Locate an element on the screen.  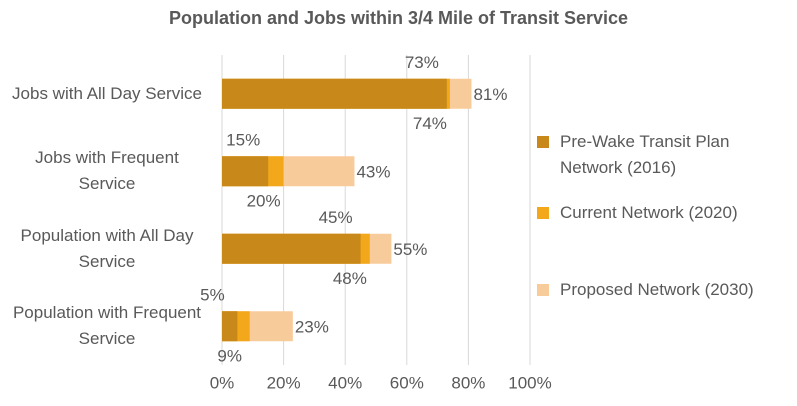
x-tick-label: 40% is located at coordinates (345, 382).